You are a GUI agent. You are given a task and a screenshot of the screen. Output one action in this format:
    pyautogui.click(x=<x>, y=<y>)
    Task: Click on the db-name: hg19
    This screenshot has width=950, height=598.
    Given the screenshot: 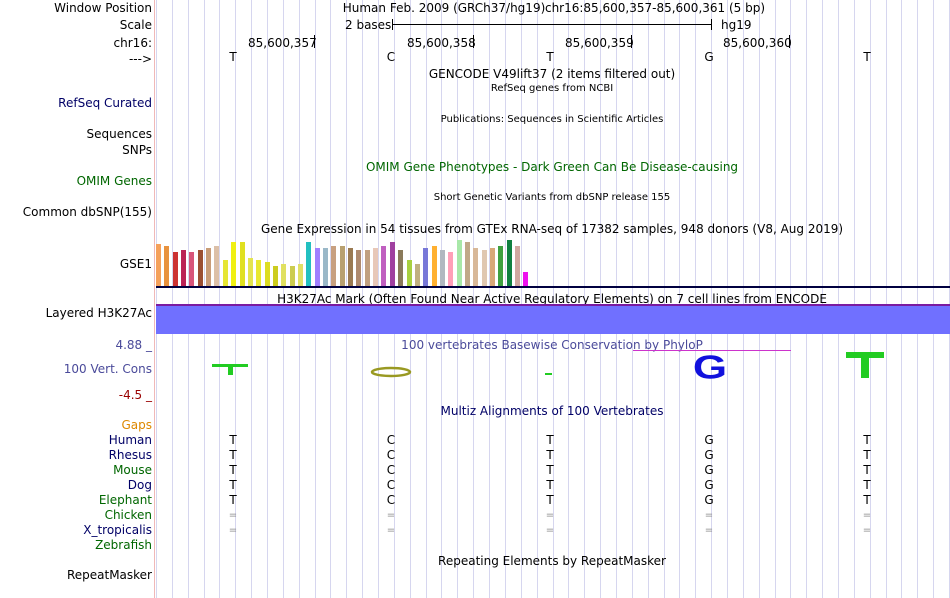 What is the action you would take?
    pyautogui.click(x=736, y=25)
    